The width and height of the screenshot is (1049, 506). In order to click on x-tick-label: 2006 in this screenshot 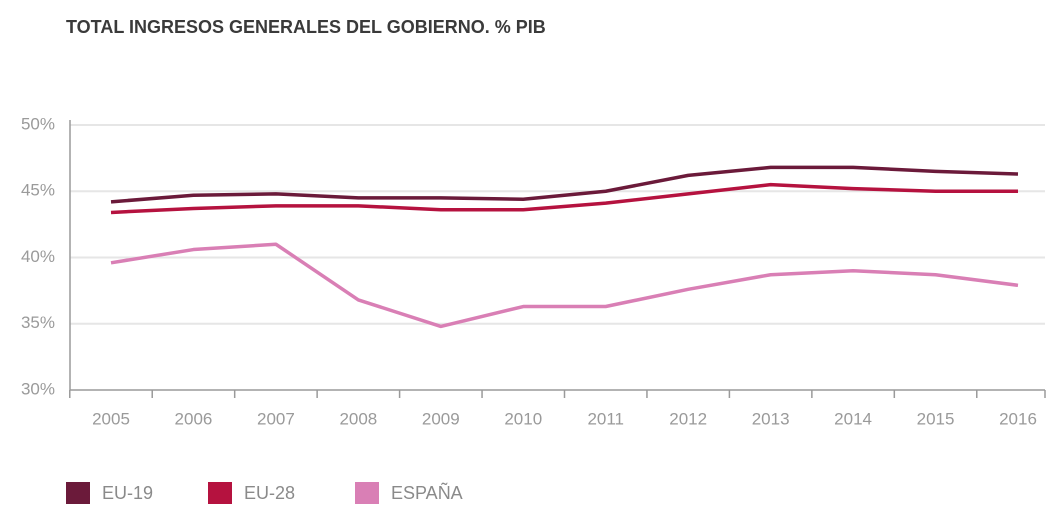, I will do `click(194, 418)`.